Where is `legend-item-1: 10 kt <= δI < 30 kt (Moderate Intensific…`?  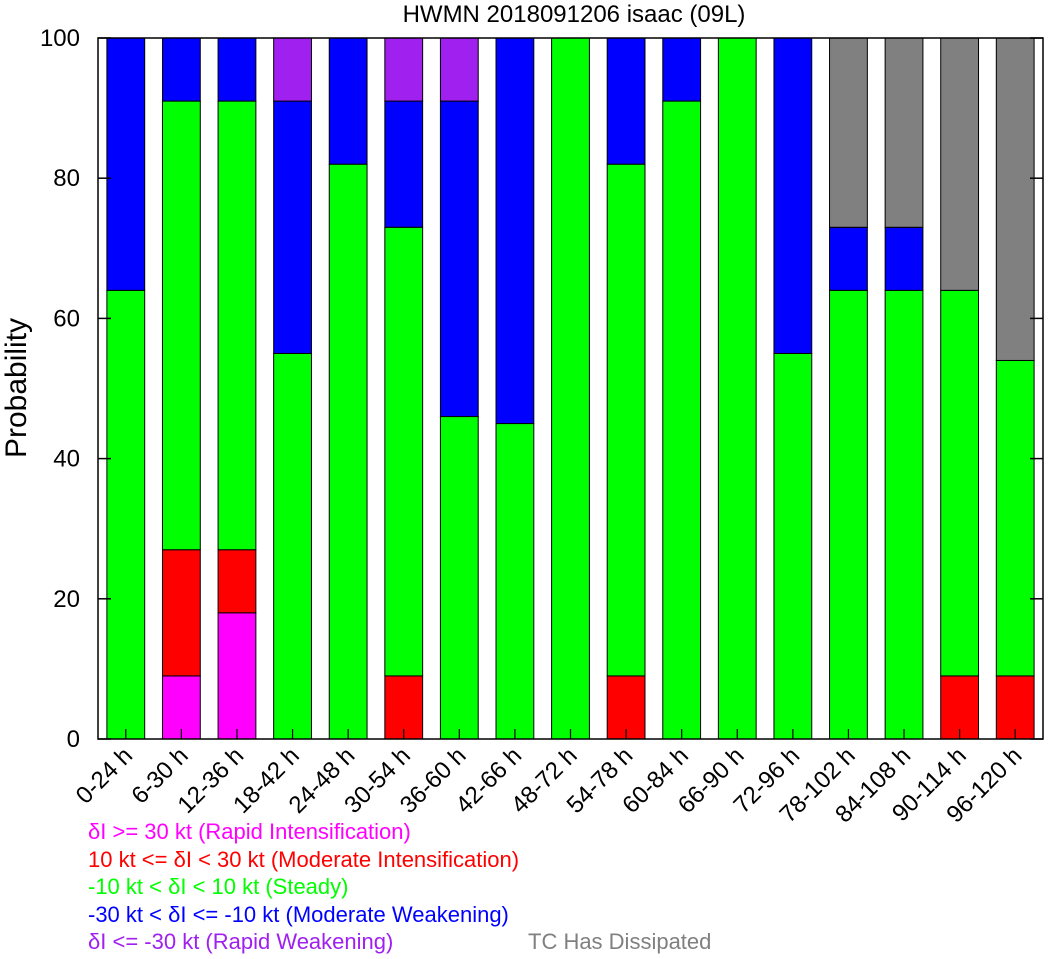 legend-item-1: 10 kt <= δI < 30 kt (Moderate Intensific… is located at coordinates (304, 859).